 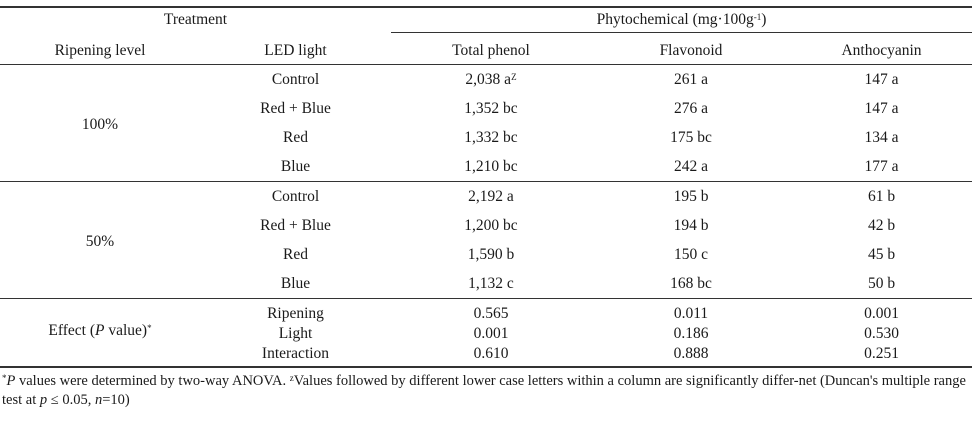 I want to click on effect-factor-cell: Ripening, so click(x=295, y=313).